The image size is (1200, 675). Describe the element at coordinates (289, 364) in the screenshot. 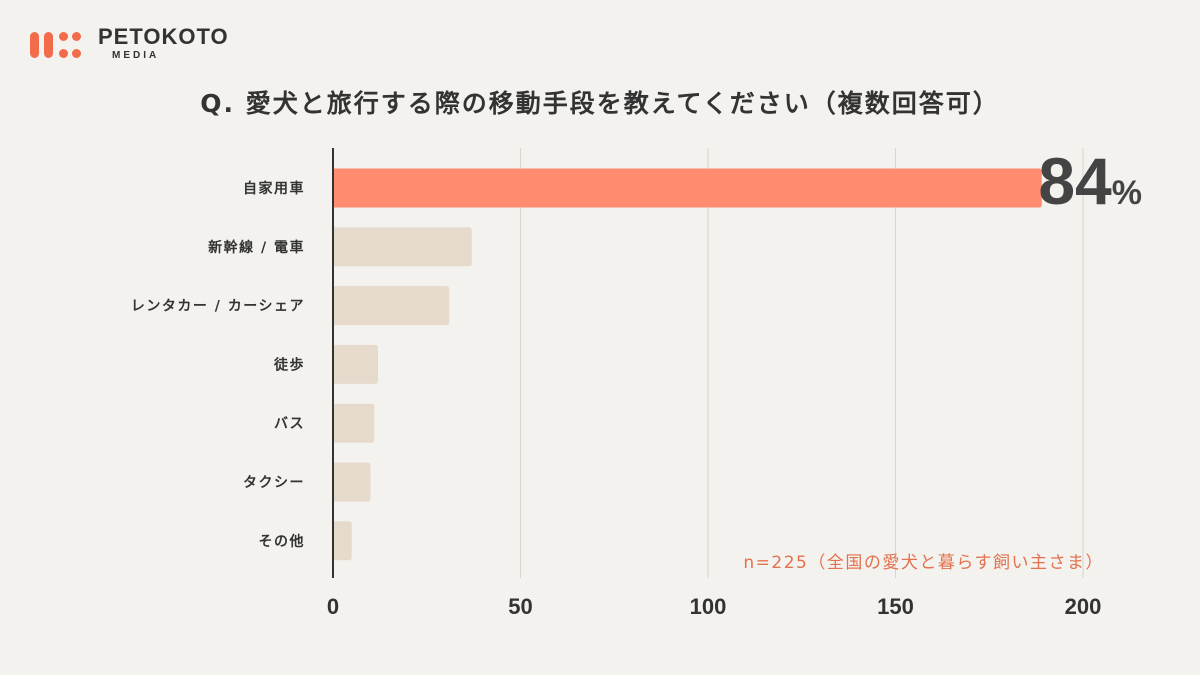

I see `category-label: 徒歩` at that location.